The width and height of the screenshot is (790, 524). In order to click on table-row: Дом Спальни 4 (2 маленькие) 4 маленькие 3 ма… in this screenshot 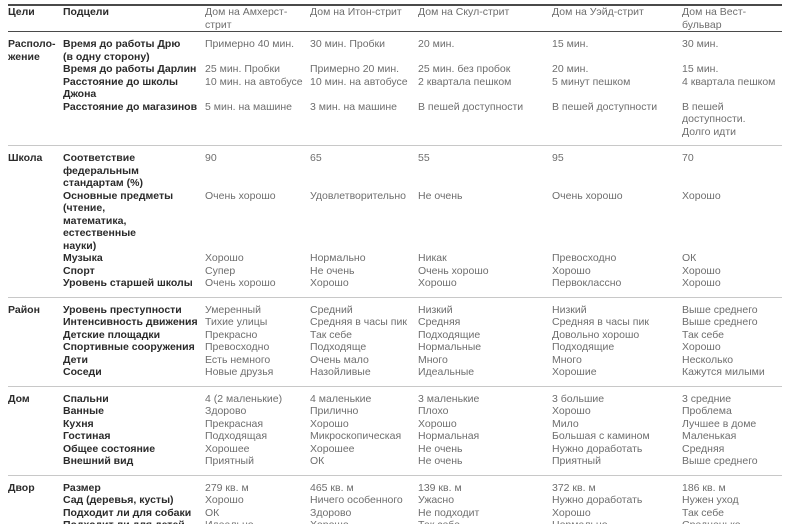, I will do `click(395, 395)`.